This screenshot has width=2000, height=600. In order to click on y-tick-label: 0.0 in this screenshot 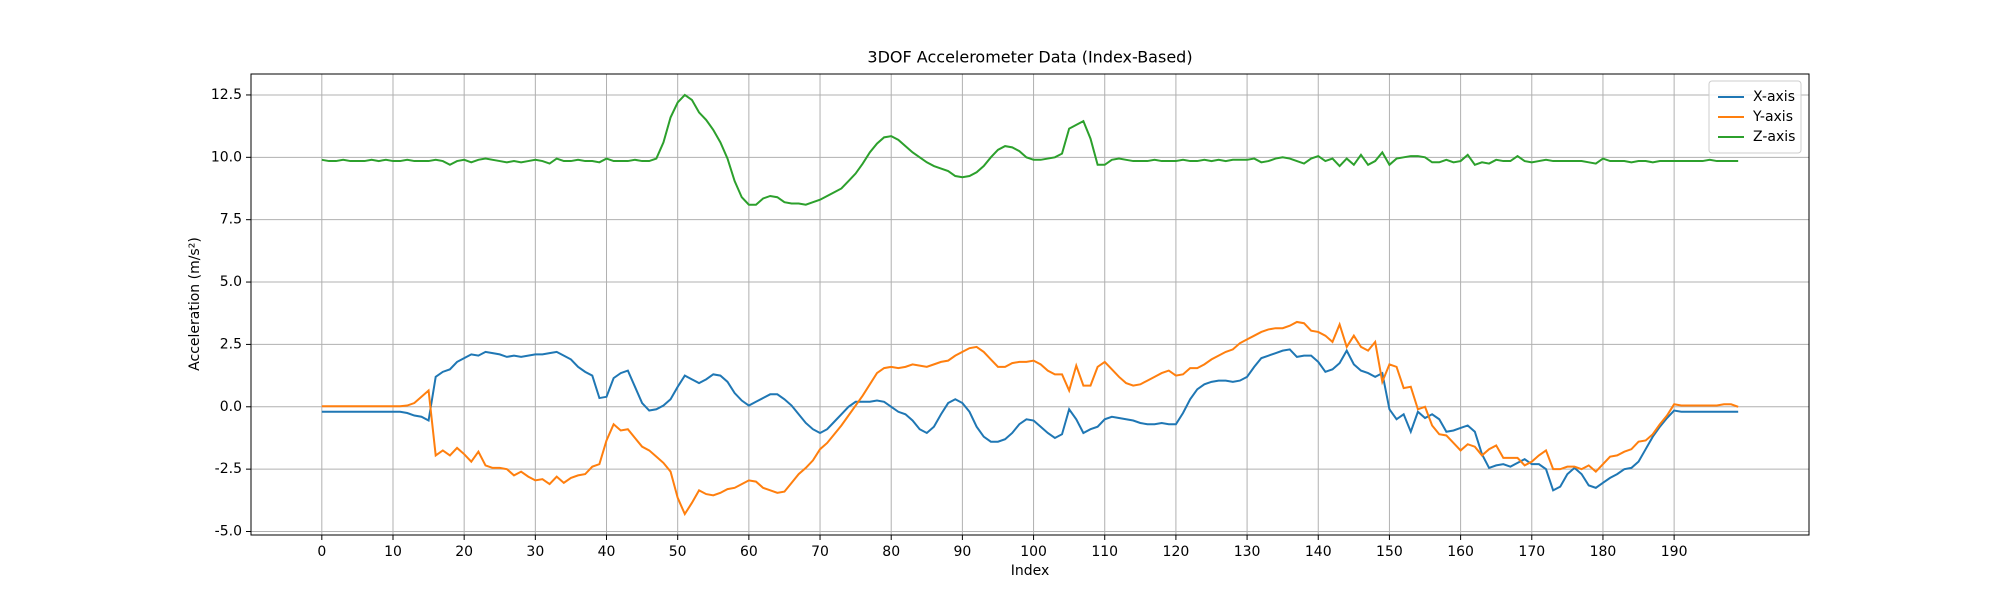, I will do `click(231, 407)`.